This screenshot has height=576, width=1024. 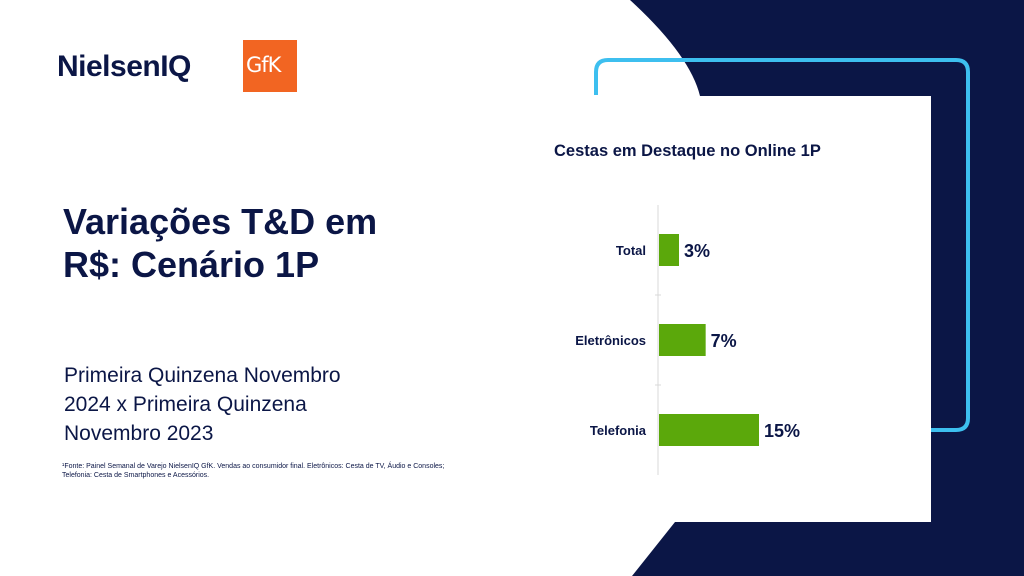 I want to click on slide-title: Variações T&D em R$: Cenário 1P, so click(x=220, y=243).